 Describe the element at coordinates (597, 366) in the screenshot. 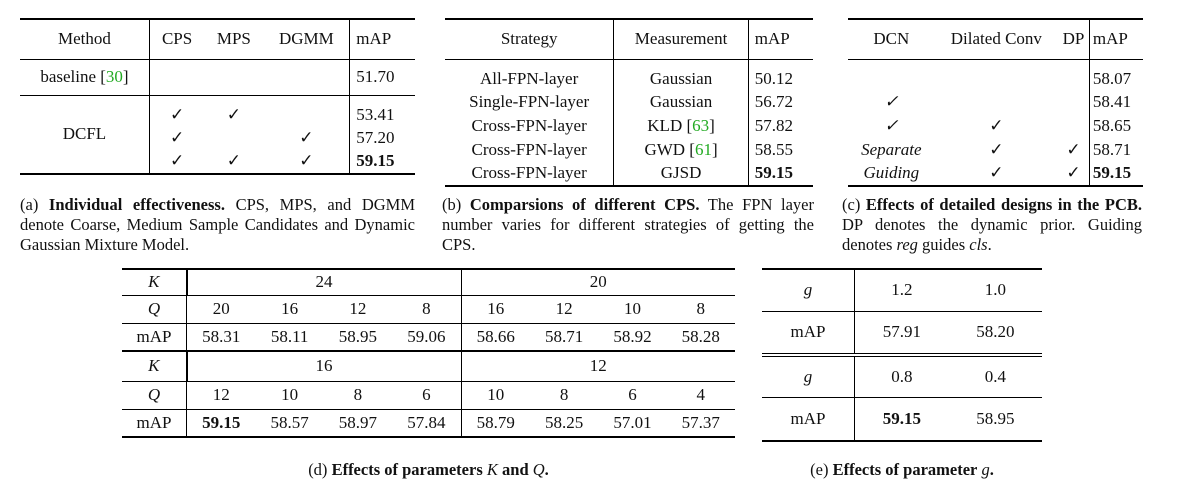

I see `k-value: 12` at that location.